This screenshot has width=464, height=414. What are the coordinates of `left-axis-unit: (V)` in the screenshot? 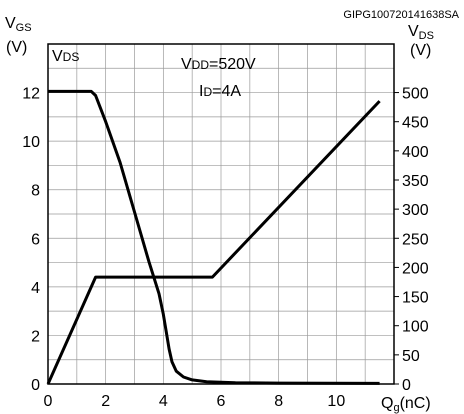 It's located at (16, 47).